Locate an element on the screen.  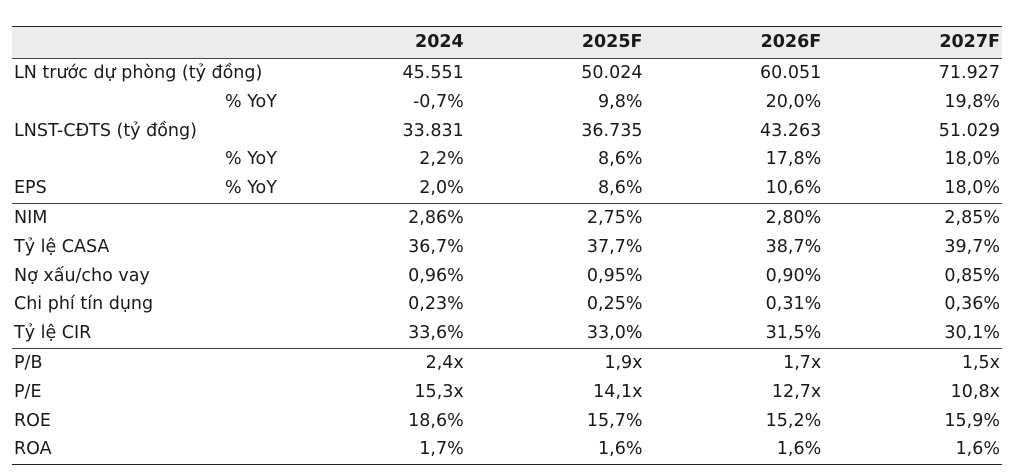
header-year: 2024 is located at coordinates (376, 42).